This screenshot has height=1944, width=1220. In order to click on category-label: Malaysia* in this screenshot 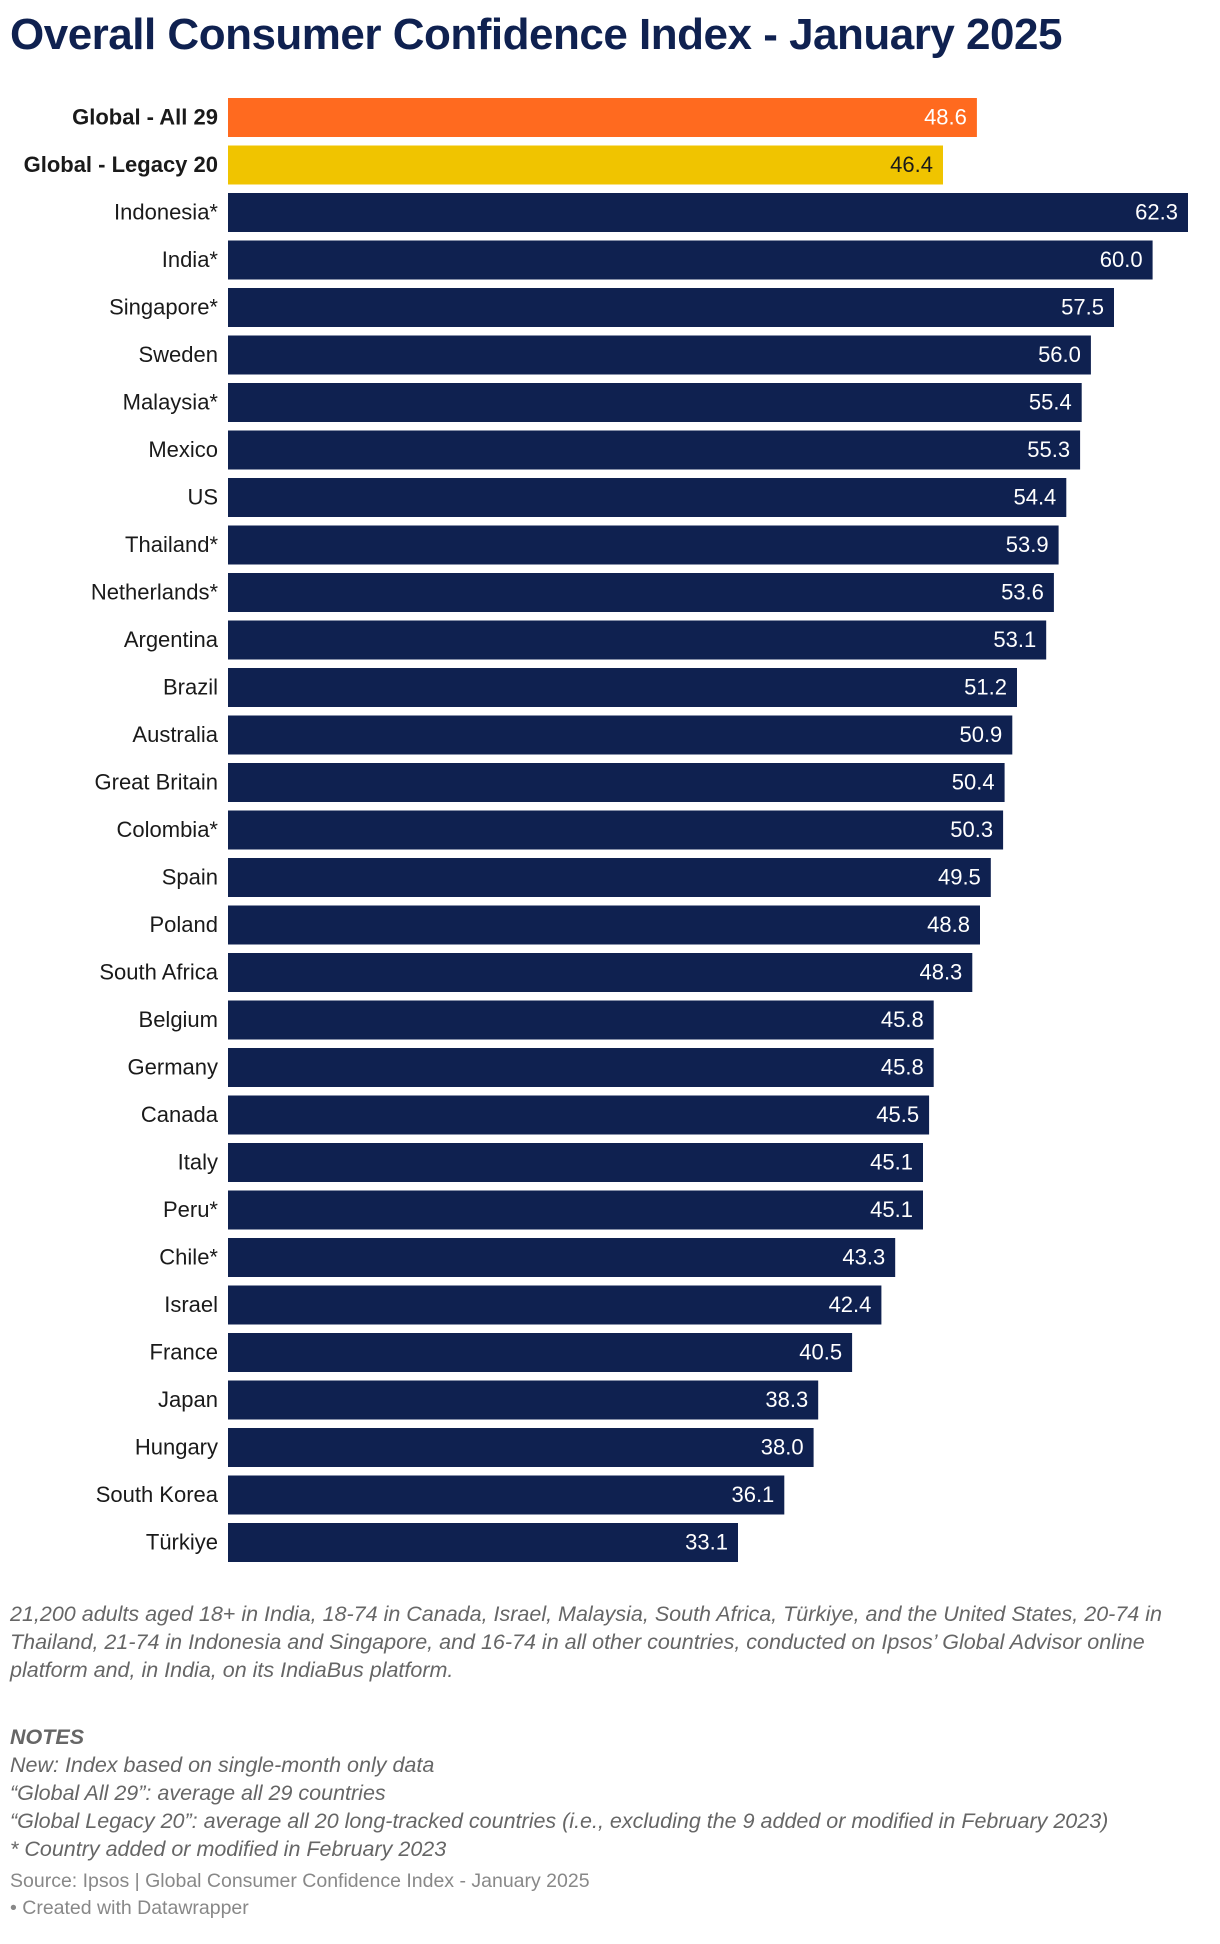, I will do `click(171, 402)`.